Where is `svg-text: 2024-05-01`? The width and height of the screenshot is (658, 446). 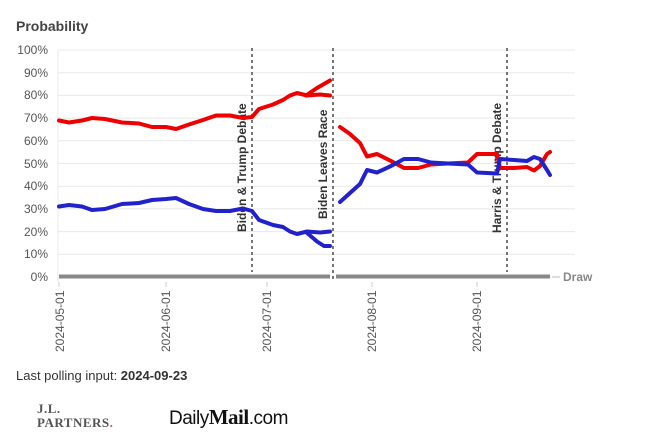
svg-text: 2024-05-01 is located at coordinates (60, 321).